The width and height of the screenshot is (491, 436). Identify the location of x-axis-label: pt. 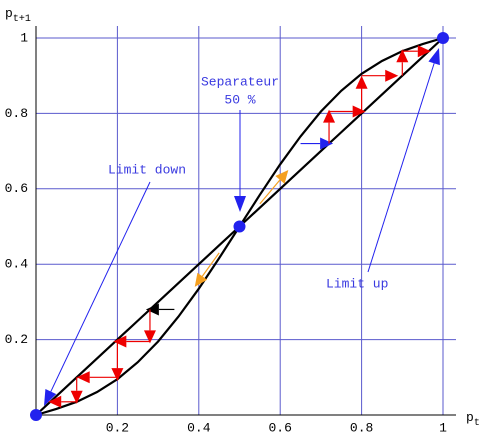
(473, 419).